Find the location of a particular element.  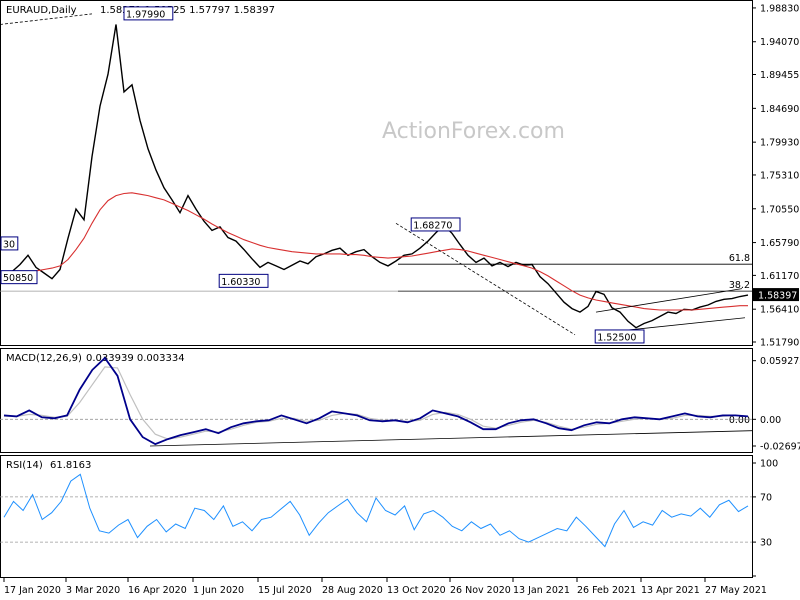

rsi-line is located at coordinates (376, 510).